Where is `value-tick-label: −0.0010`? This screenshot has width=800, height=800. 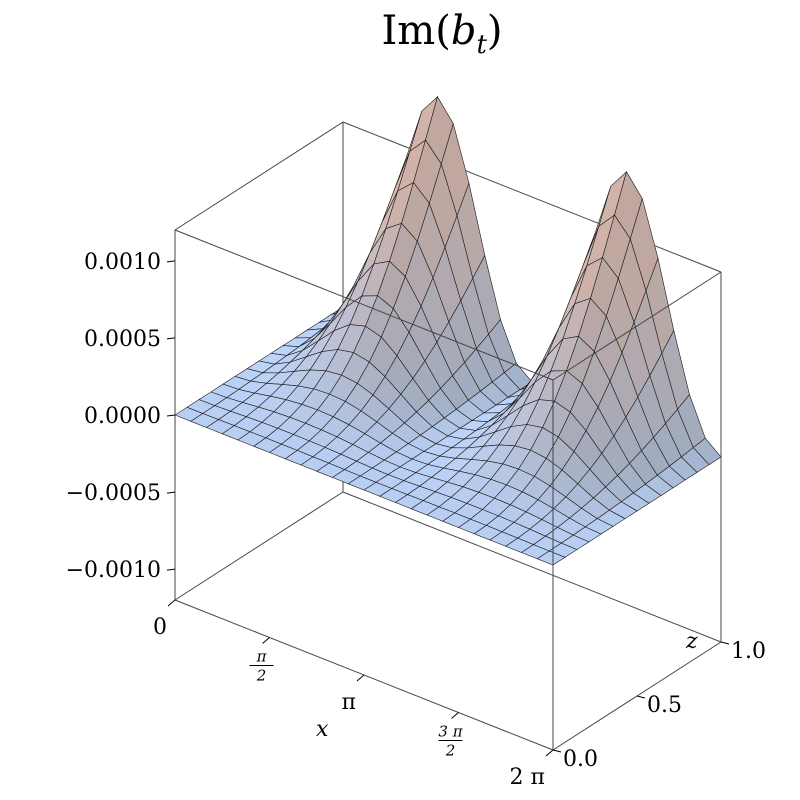
value-tick-label: −0.0010 is located at coordinates (113, 570).